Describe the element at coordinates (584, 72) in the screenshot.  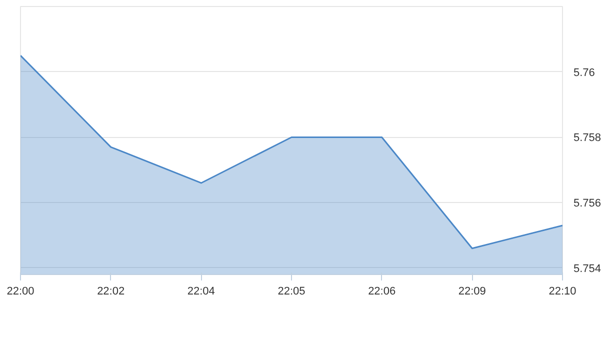
I see `y-tick-label: 5.76` at that location.